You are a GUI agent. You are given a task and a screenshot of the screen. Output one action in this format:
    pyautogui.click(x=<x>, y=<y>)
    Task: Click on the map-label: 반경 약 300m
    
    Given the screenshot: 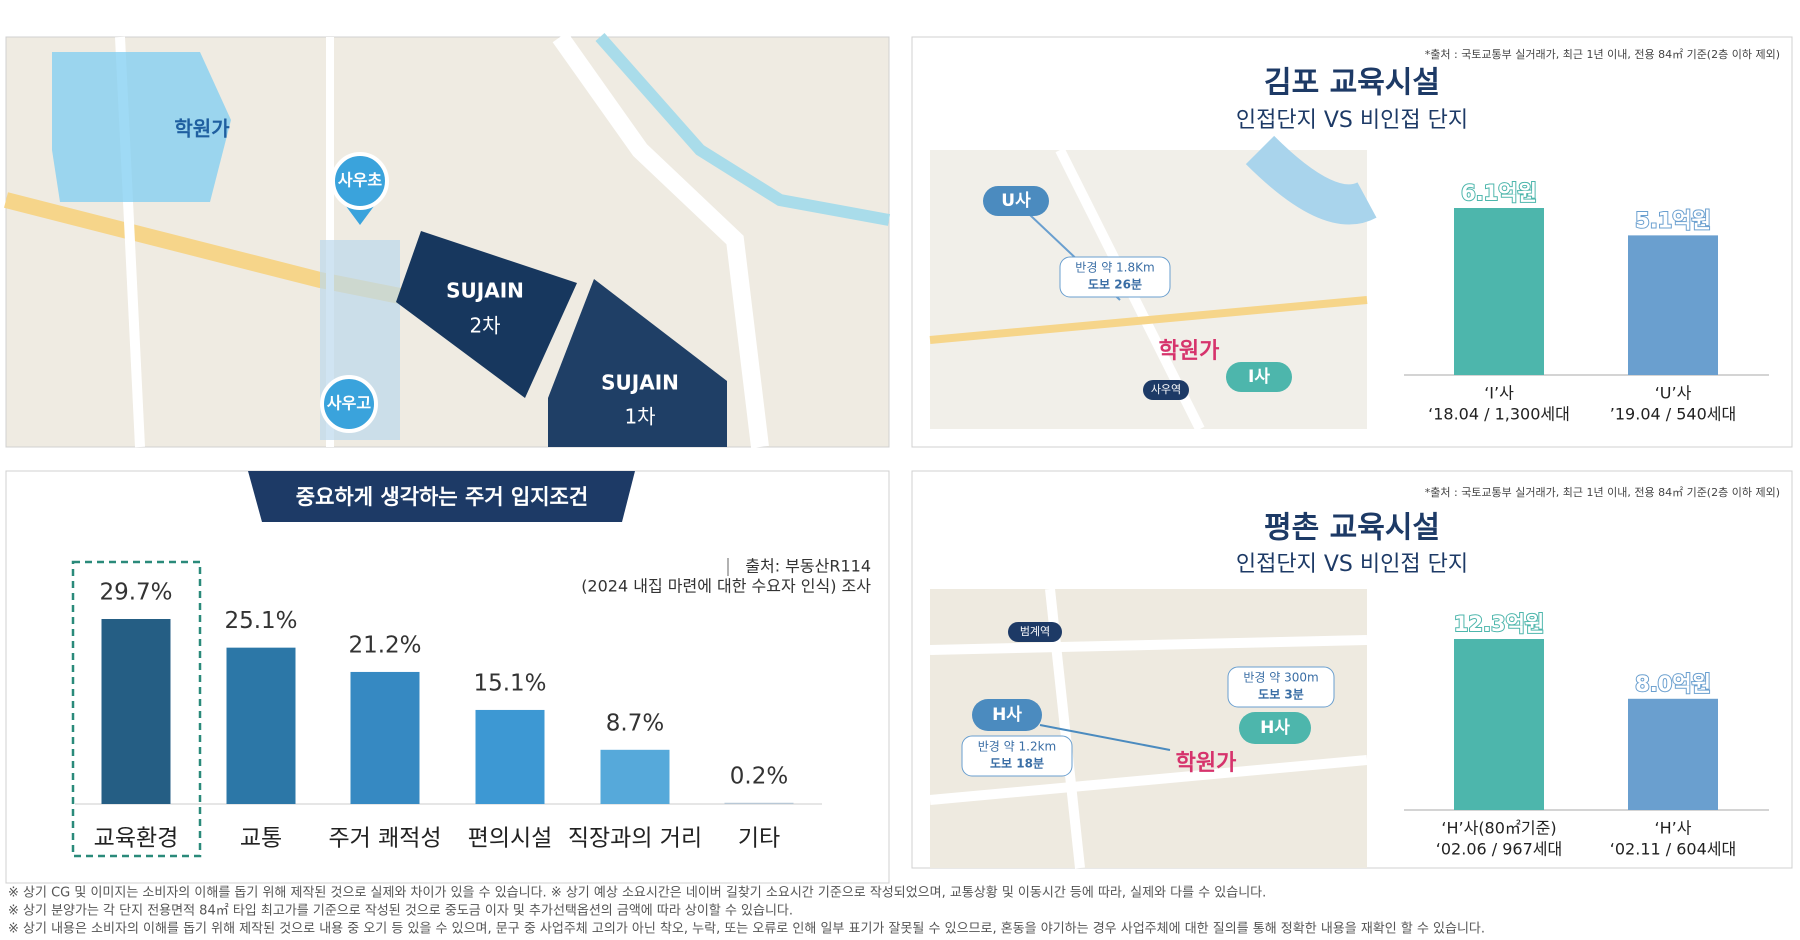 What is the action you would take?
    pyautogui.click(x=1280, y=677)
    